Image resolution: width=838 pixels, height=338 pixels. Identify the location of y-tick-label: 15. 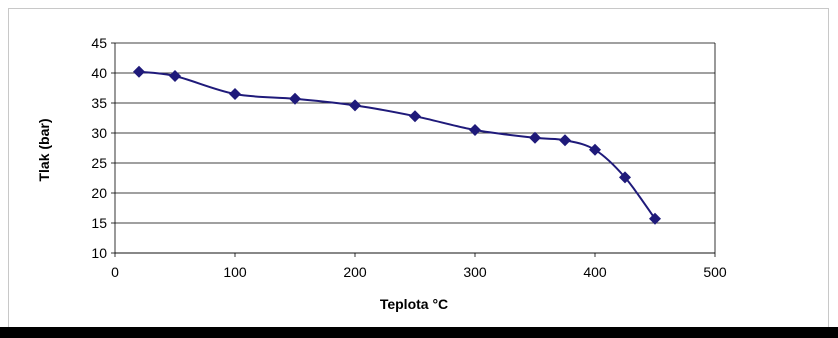
(99, 223).